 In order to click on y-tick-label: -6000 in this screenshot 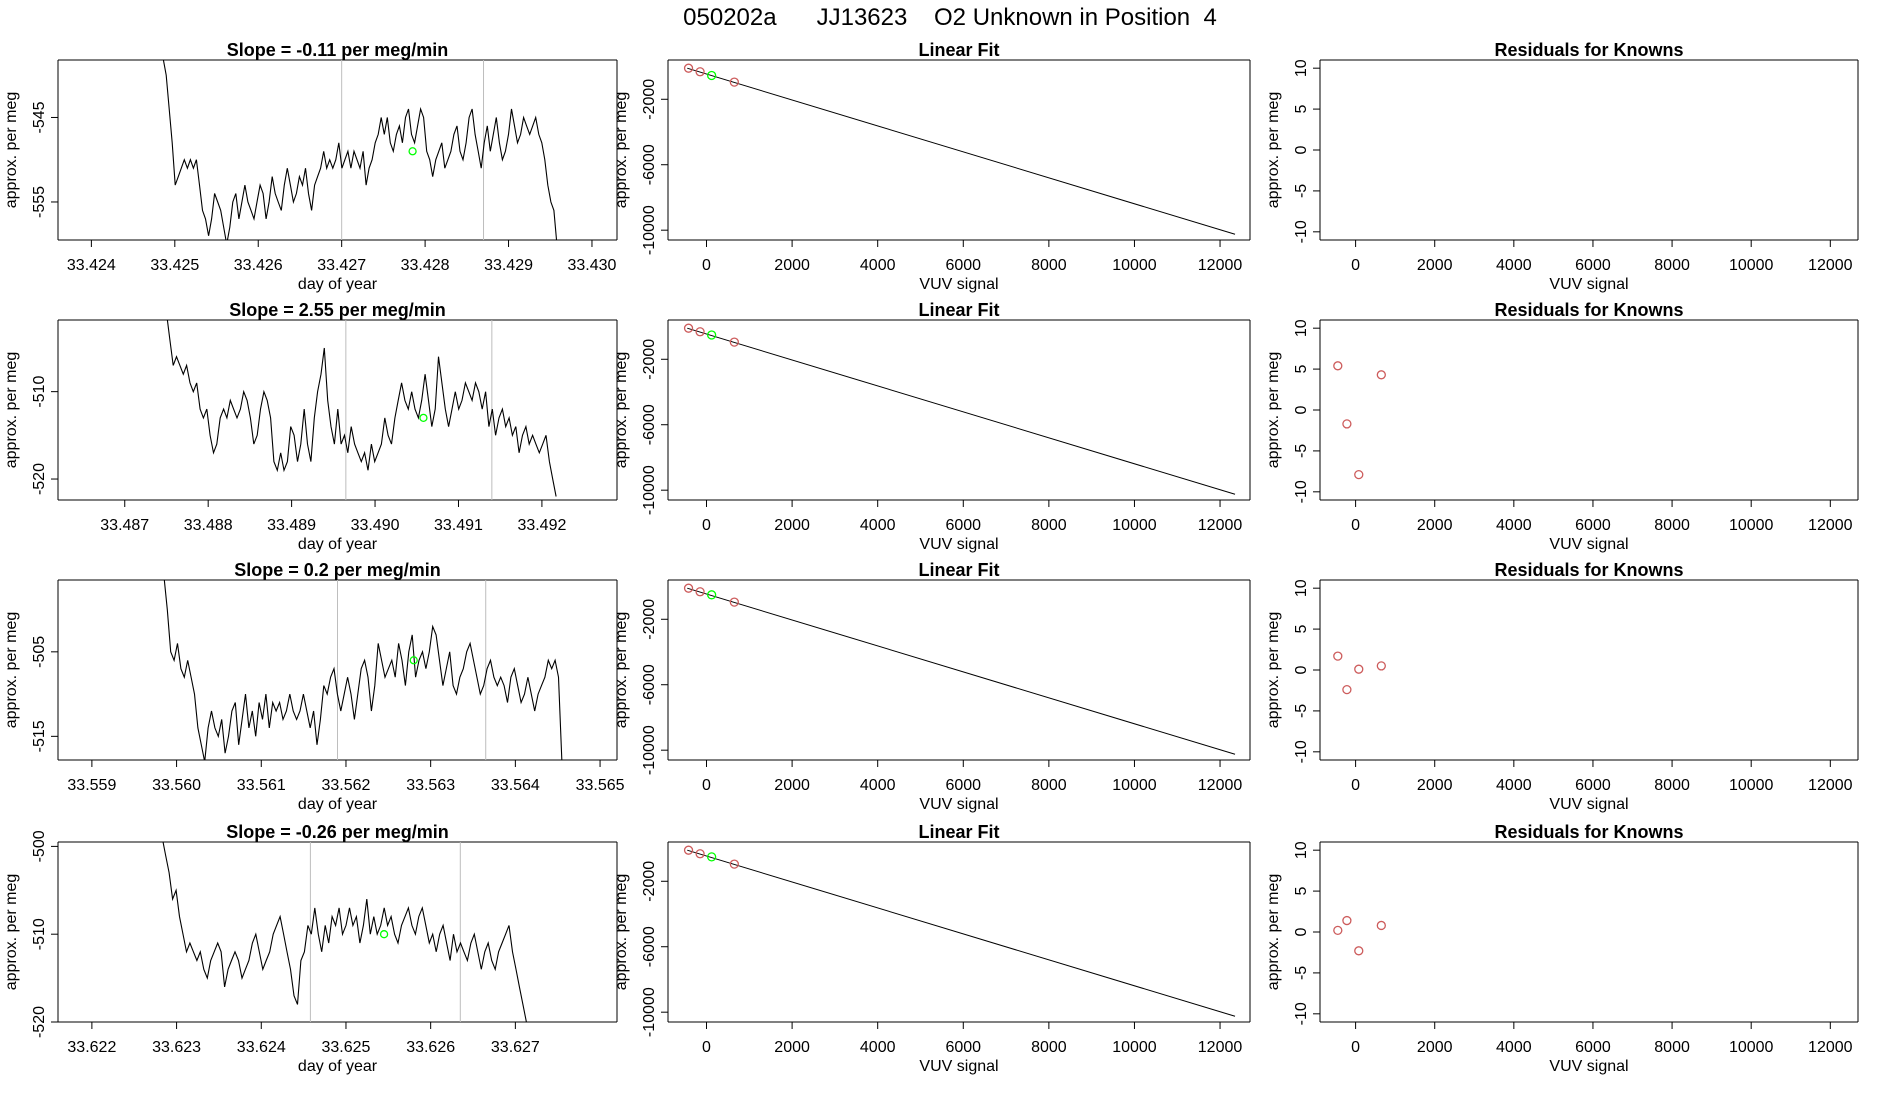, I will do `click(649, 946)`.